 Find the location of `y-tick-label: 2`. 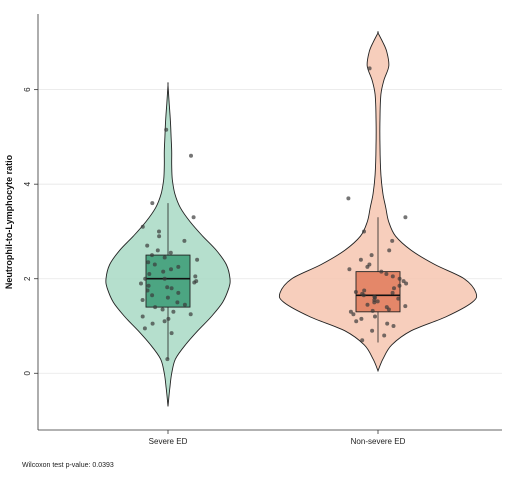

y-tick-label: 2 is located at coordinates (27, 278).